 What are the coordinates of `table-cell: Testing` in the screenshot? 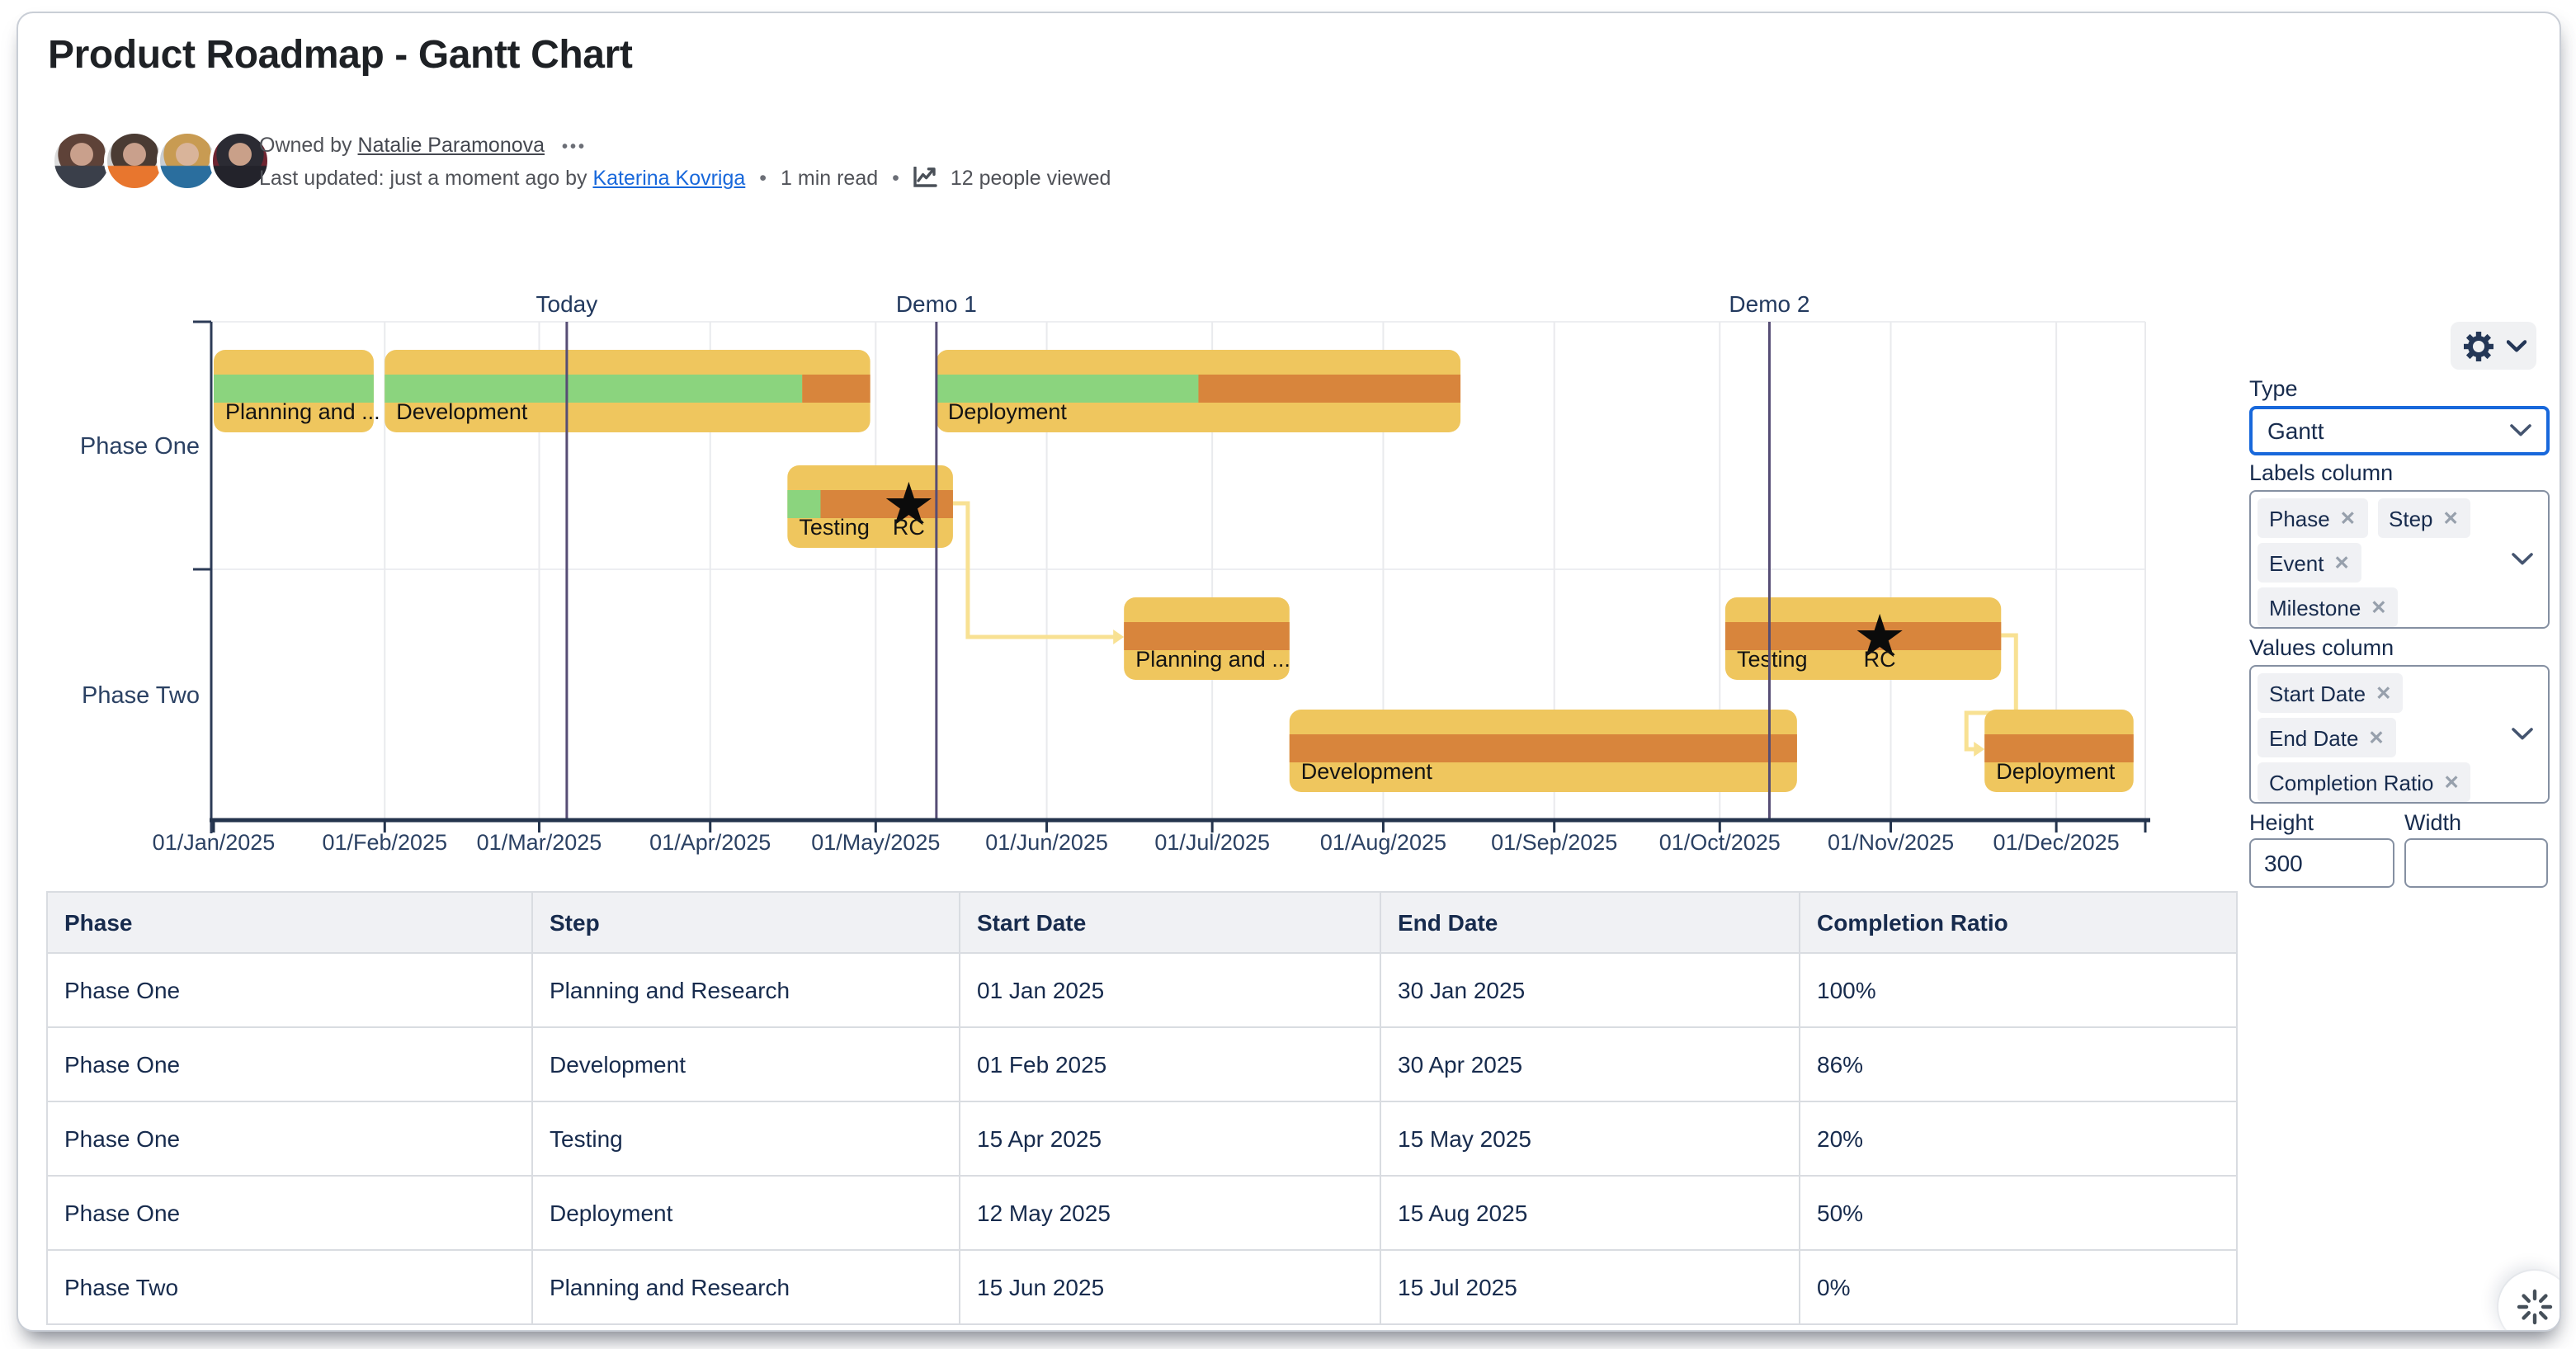 It's located at (745, 1139).